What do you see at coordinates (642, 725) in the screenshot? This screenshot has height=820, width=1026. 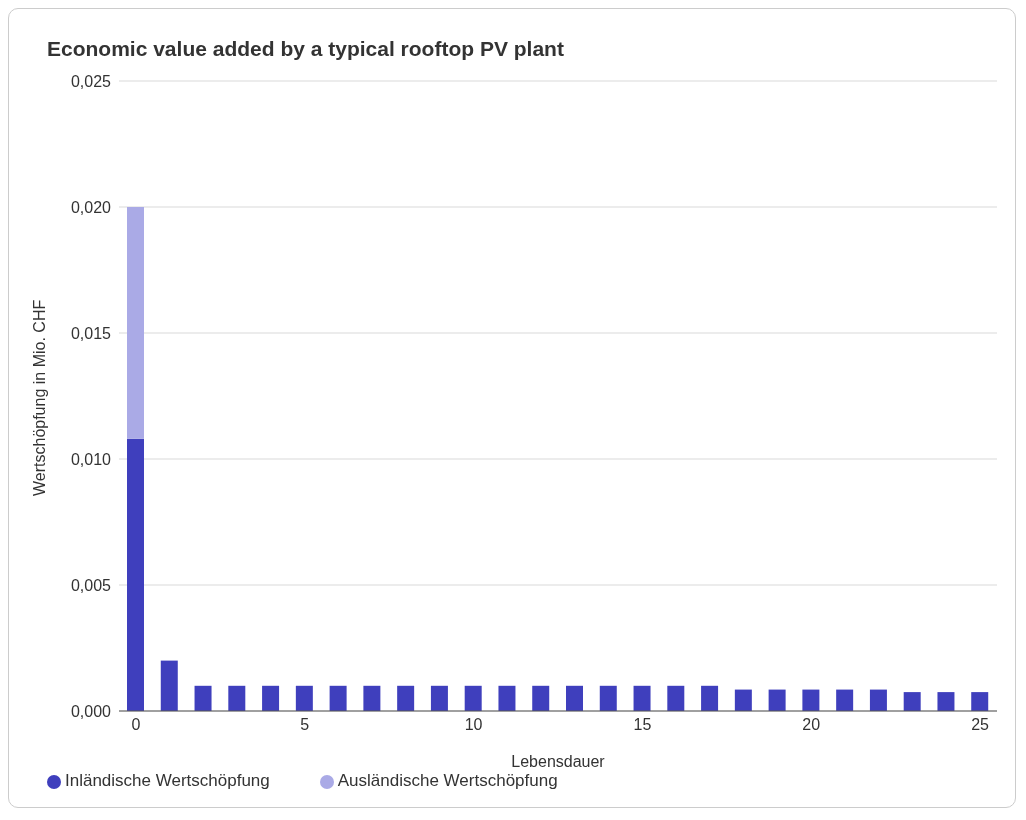 I see `x-tick-label: 15` at bounding box center [642, 725].